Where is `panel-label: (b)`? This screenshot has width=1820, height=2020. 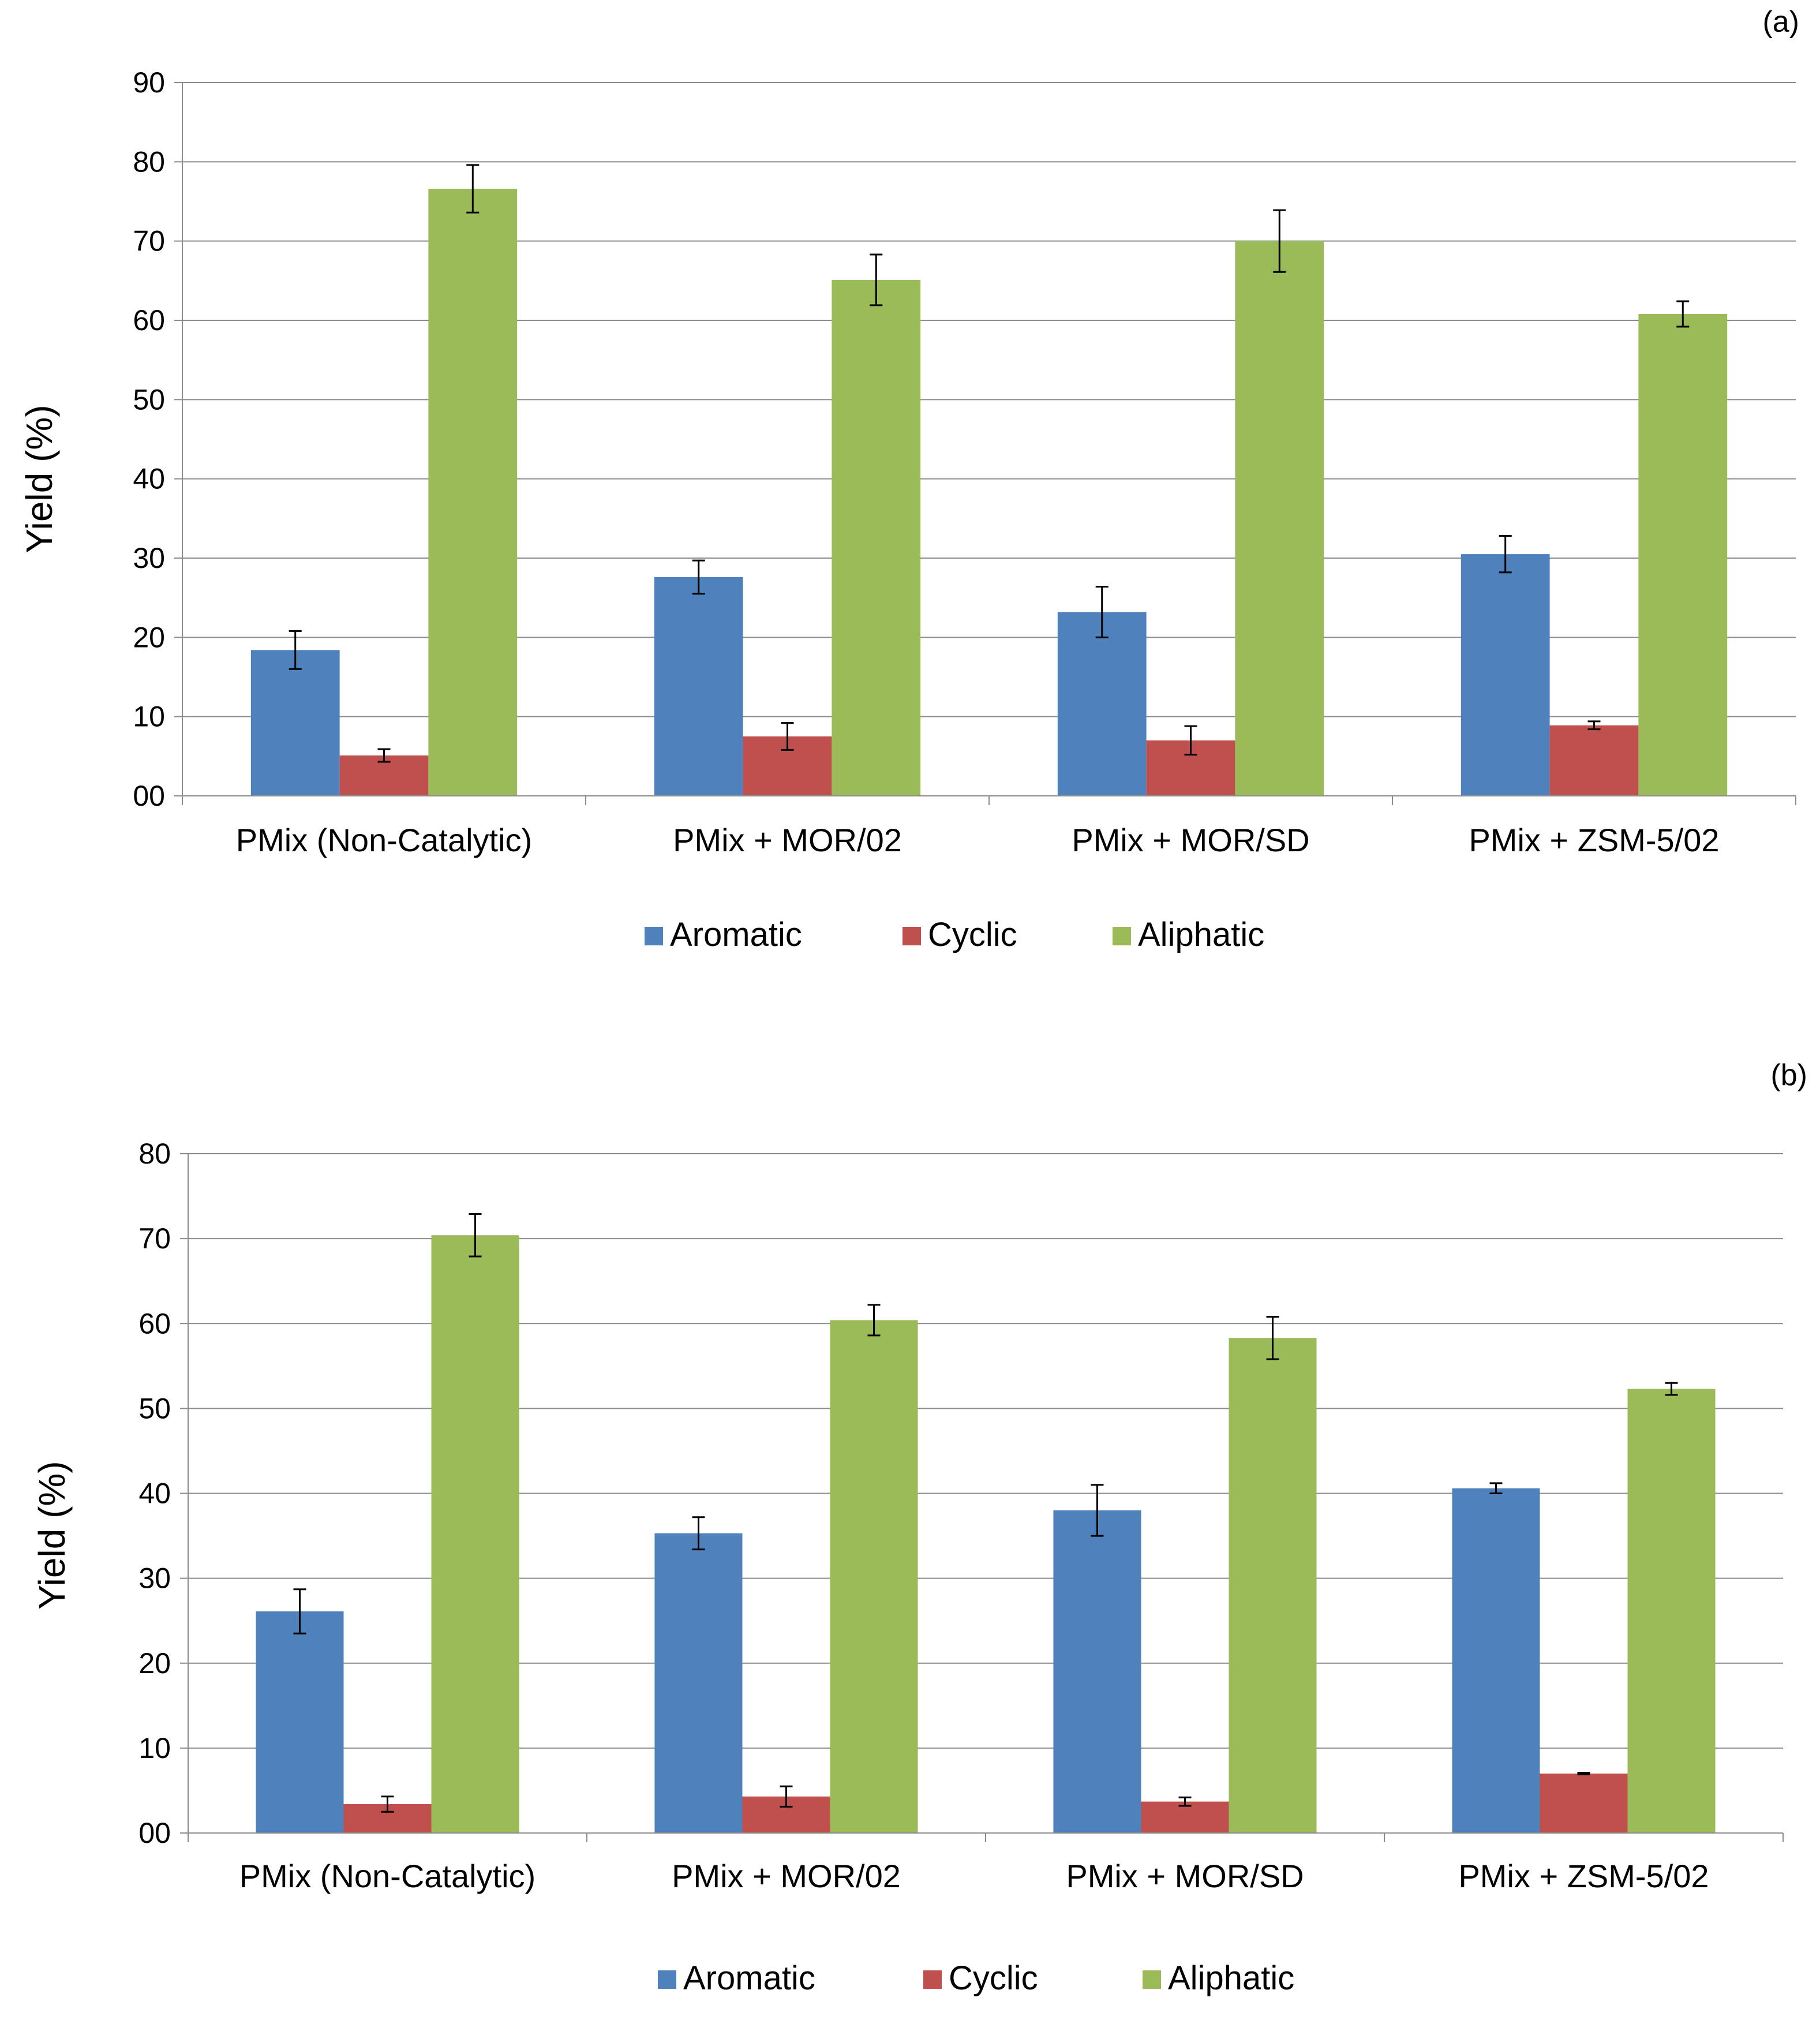
panel-label: (b) is located at coordinates (1788, 1075).